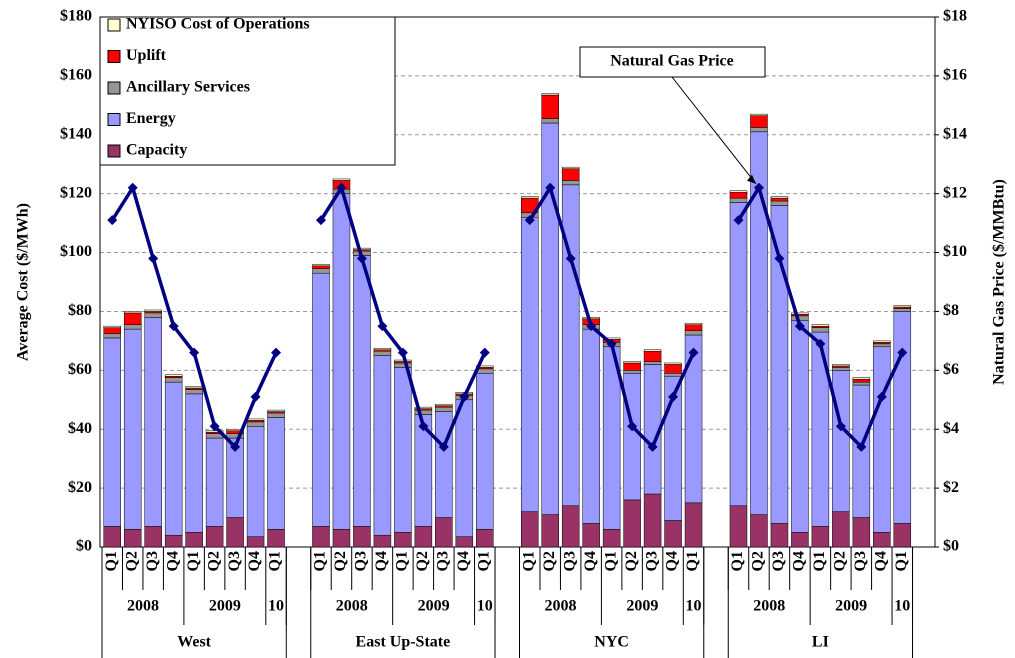  What do you see at coordinates (76, 192) in the screenshot?
I see `y-tick-label: $120` at bounding box center [76, 192].